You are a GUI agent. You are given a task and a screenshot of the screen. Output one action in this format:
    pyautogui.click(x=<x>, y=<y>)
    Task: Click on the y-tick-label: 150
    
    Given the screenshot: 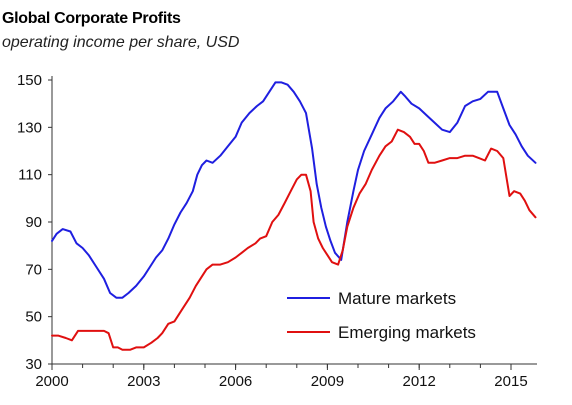 What is the action you would take?
    pyautogui.click(x=29, y=80)
    